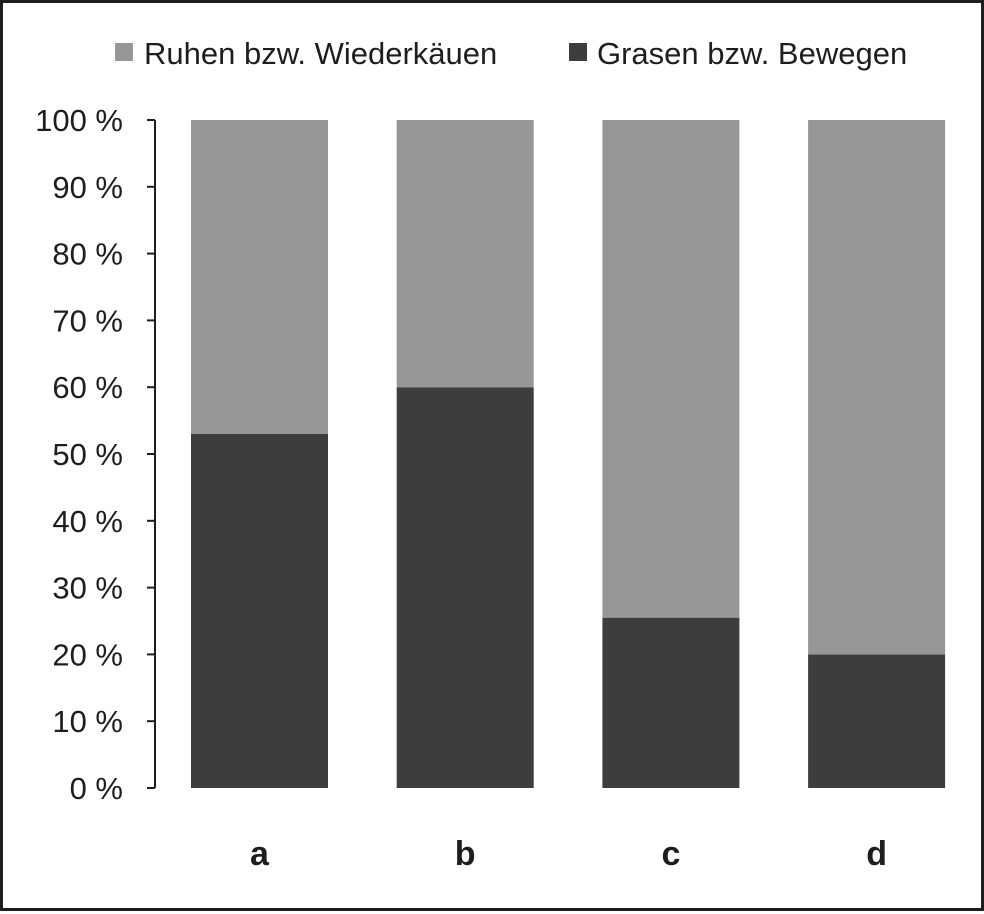  Describe the element at coordinates (568, 854) in the screenshot. I see `x-axis-labels: a b c d` at that location.